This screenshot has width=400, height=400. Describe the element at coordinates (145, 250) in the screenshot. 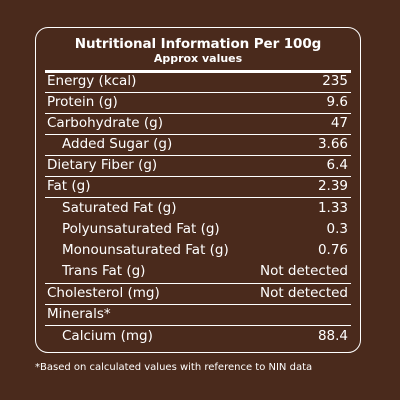

I see `nutrient-label: Monounsaturated Fat (g)` at that location.